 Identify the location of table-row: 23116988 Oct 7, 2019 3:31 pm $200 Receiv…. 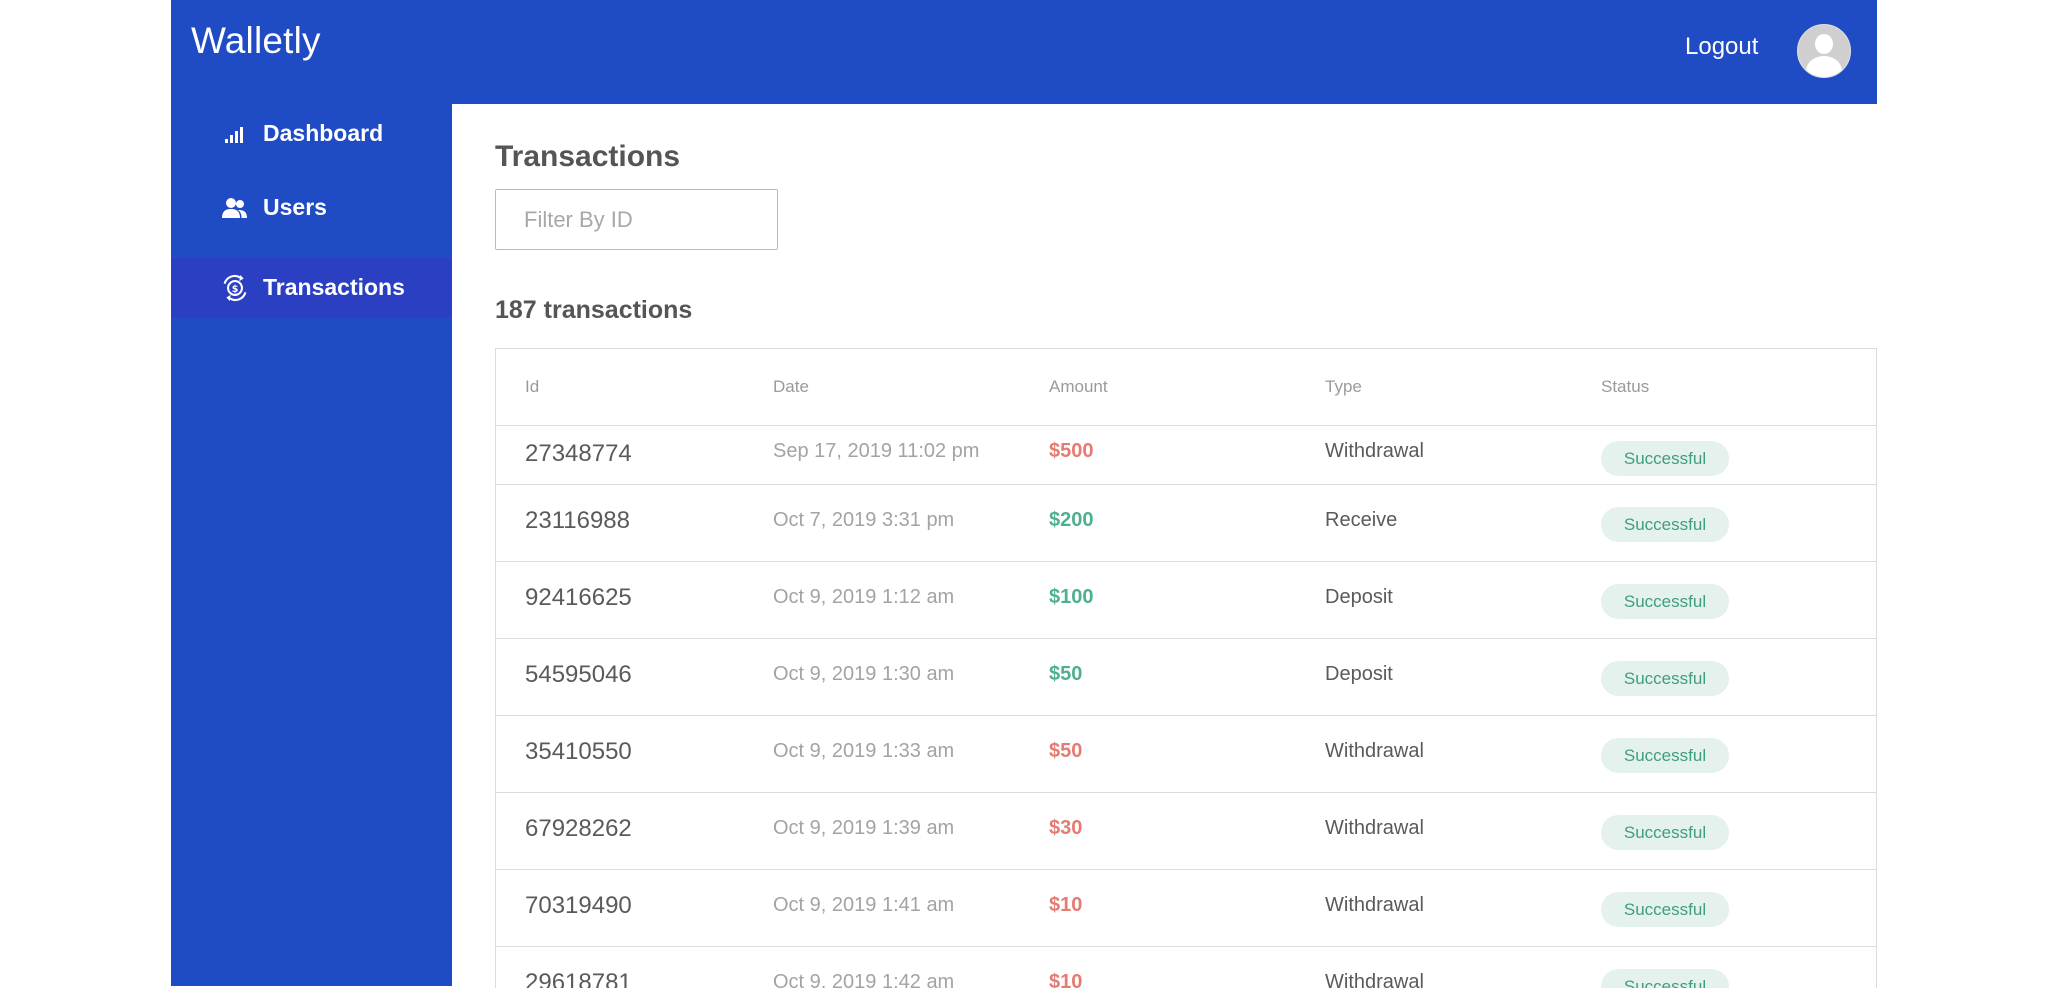
(1186, 523).